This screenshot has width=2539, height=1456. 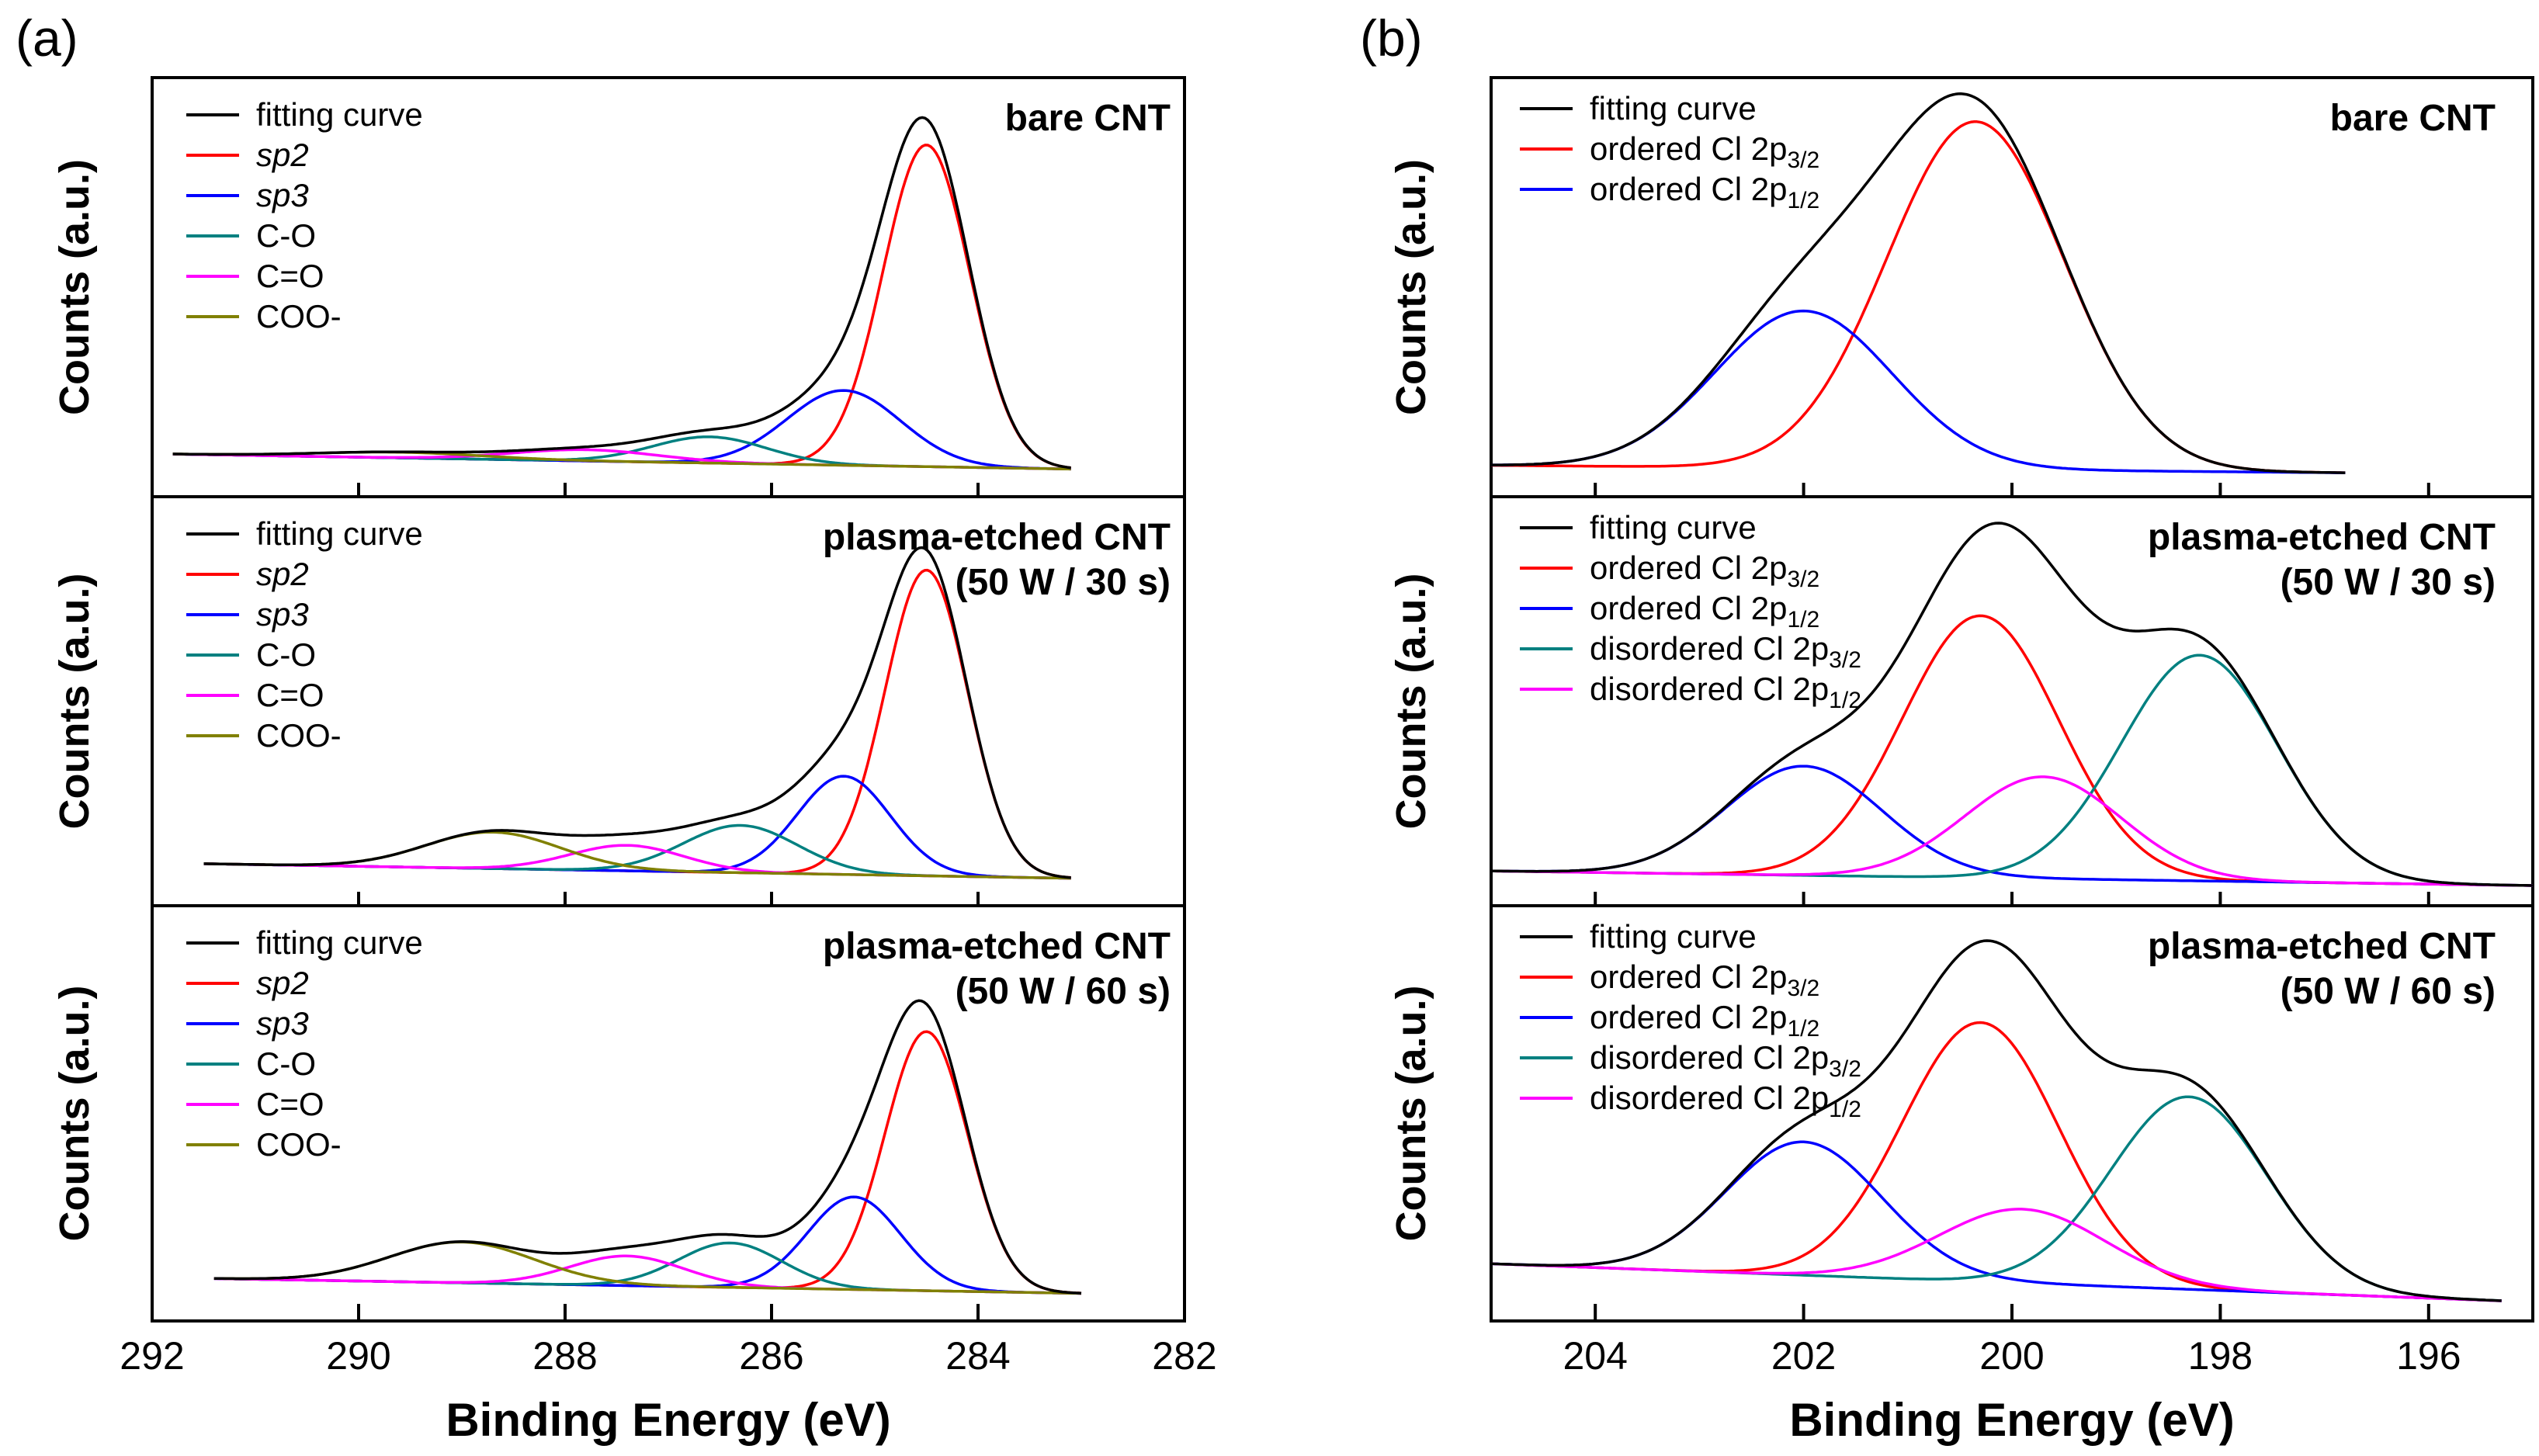 I want to click on panel-a-xtick-label: 282, so click(x=1184, y=1356).